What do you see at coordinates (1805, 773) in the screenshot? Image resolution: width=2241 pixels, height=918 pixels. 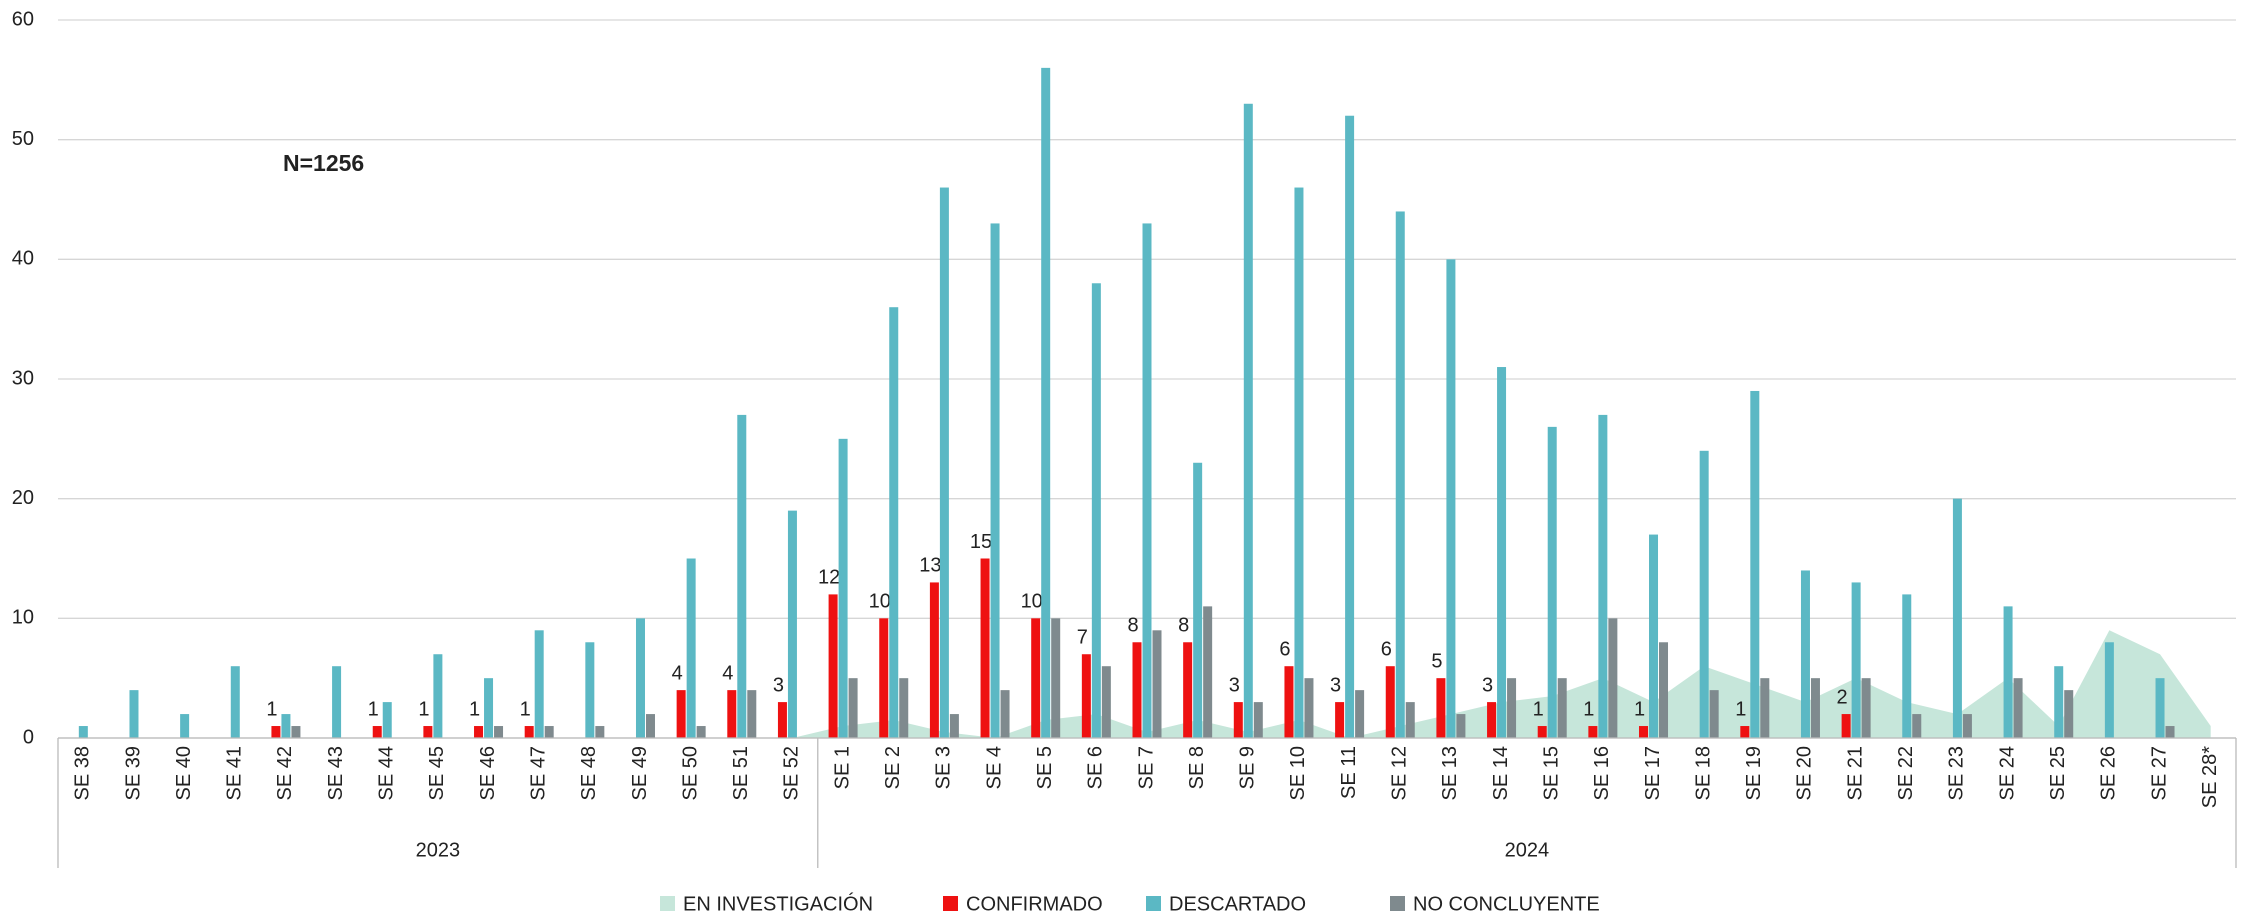 I see `x-tick-label: SE 20` at bounding box center [1805, 773].